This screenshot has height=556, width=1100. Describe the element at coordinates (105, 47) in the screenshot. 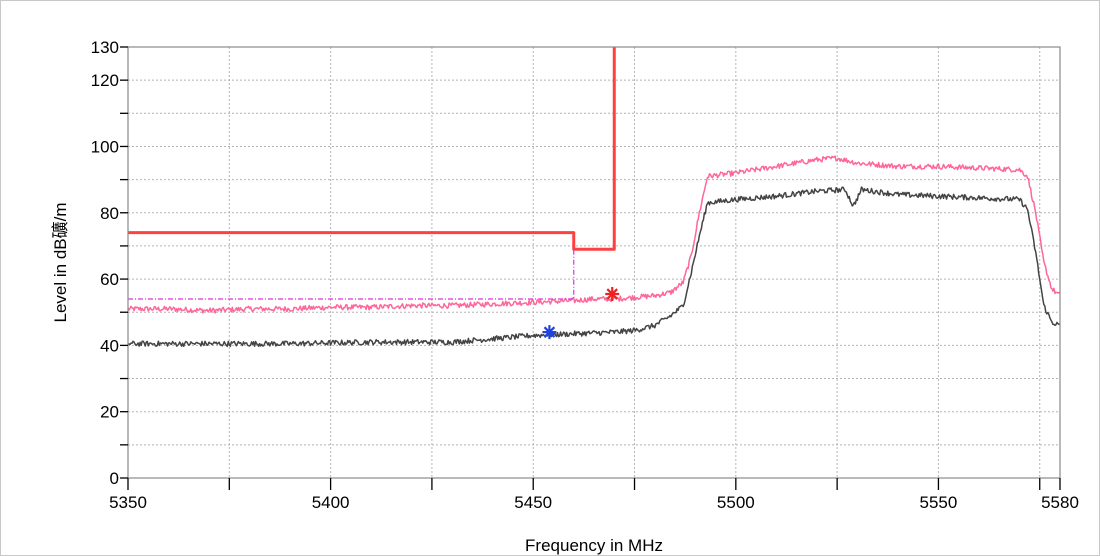

I see `y-tick-label: 130` at that location.